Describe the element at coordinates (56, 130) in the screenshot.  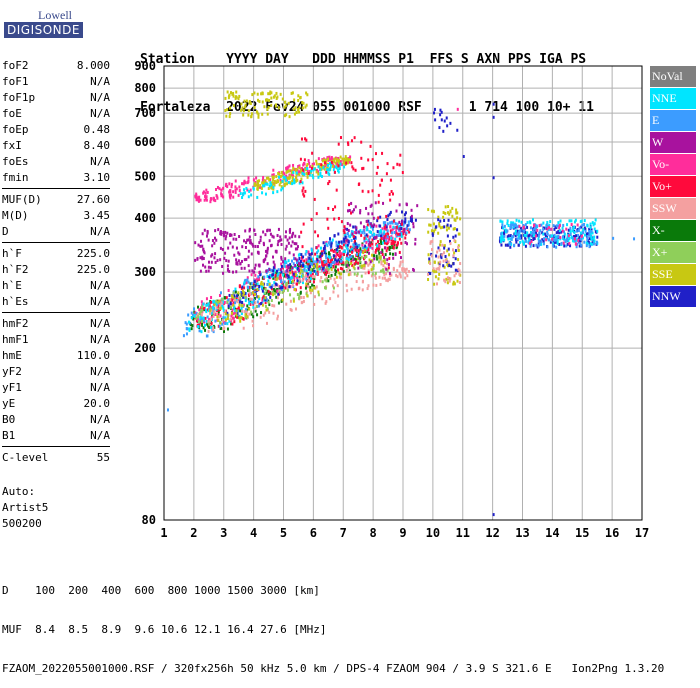
I see `param-row: foEp 0.48` at that location.